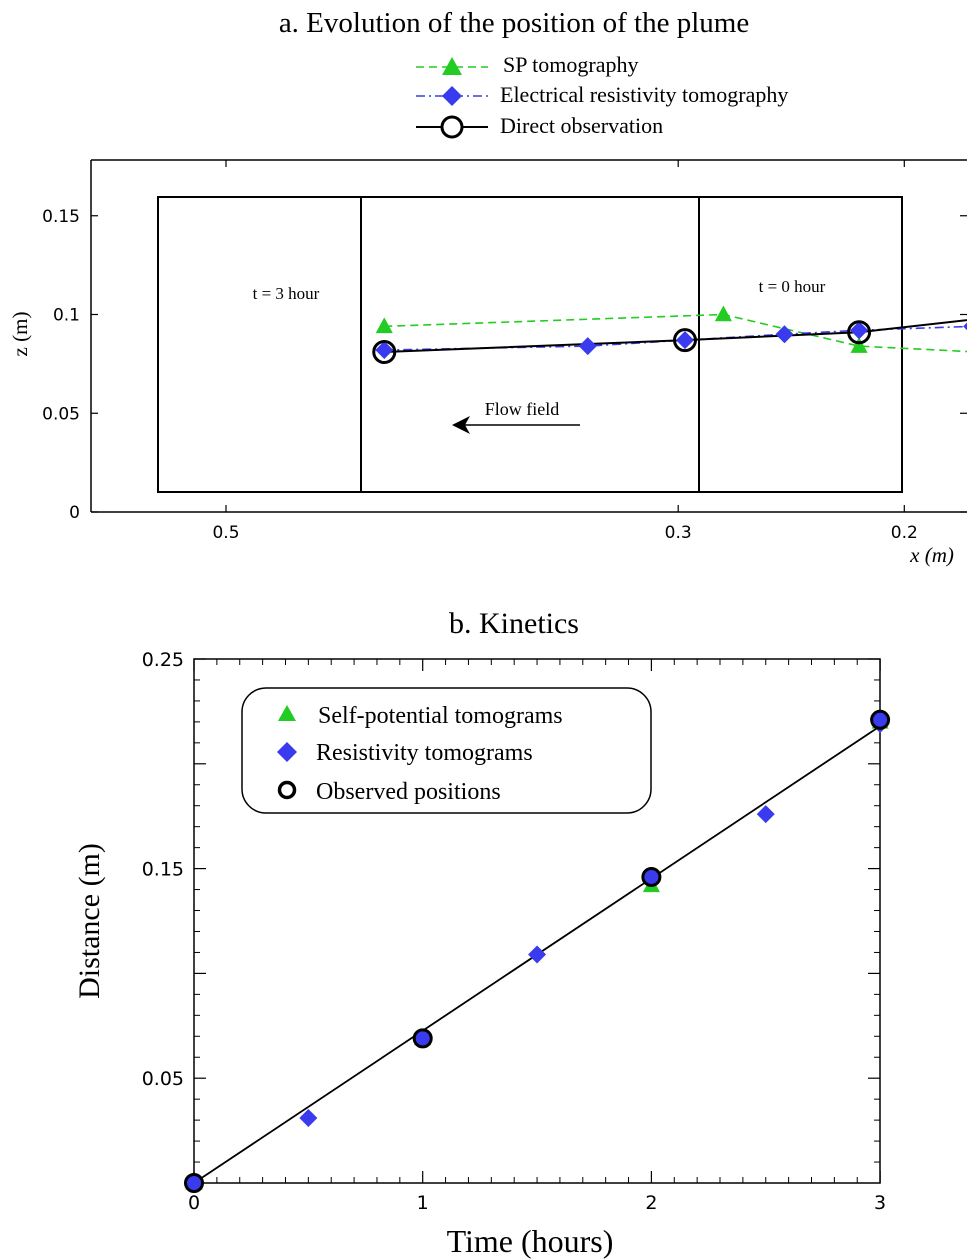 The height and width of the screenshot is (1259, 967). What do you see at coordinates (651, 1203) in the screenshot?
I see `x-tick-label: 2` at bounding box center [651, 1203].